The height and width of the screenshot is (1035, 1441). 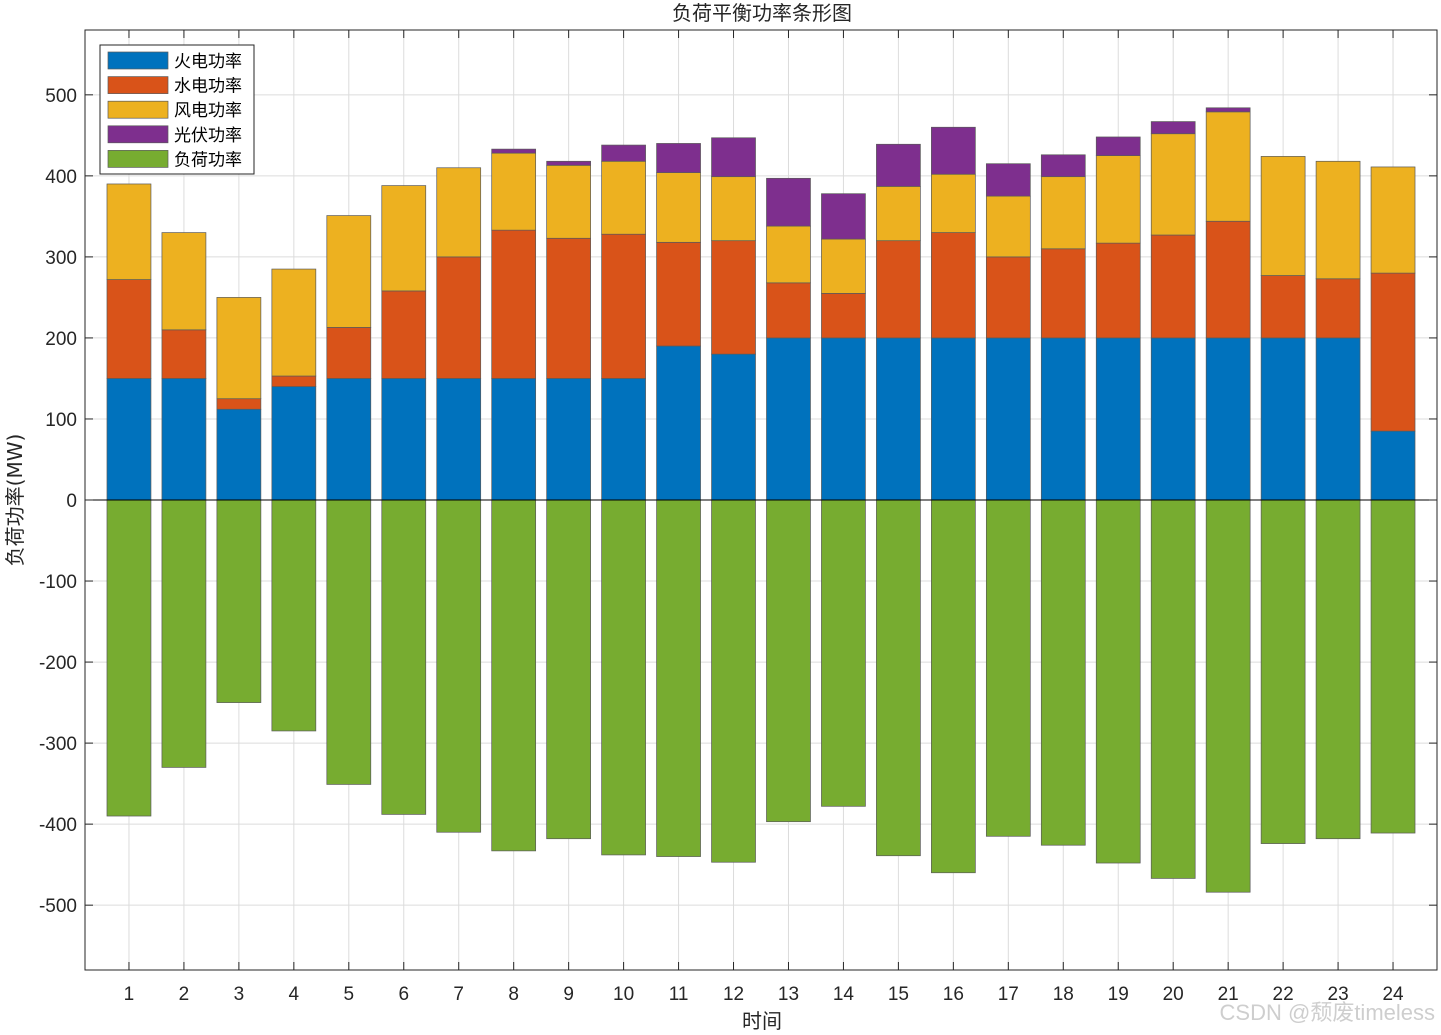 What do you see at coordinates (61, 177) in the screenshot?
I see `y-tick-label: 400` at bounding box center [61, 177].